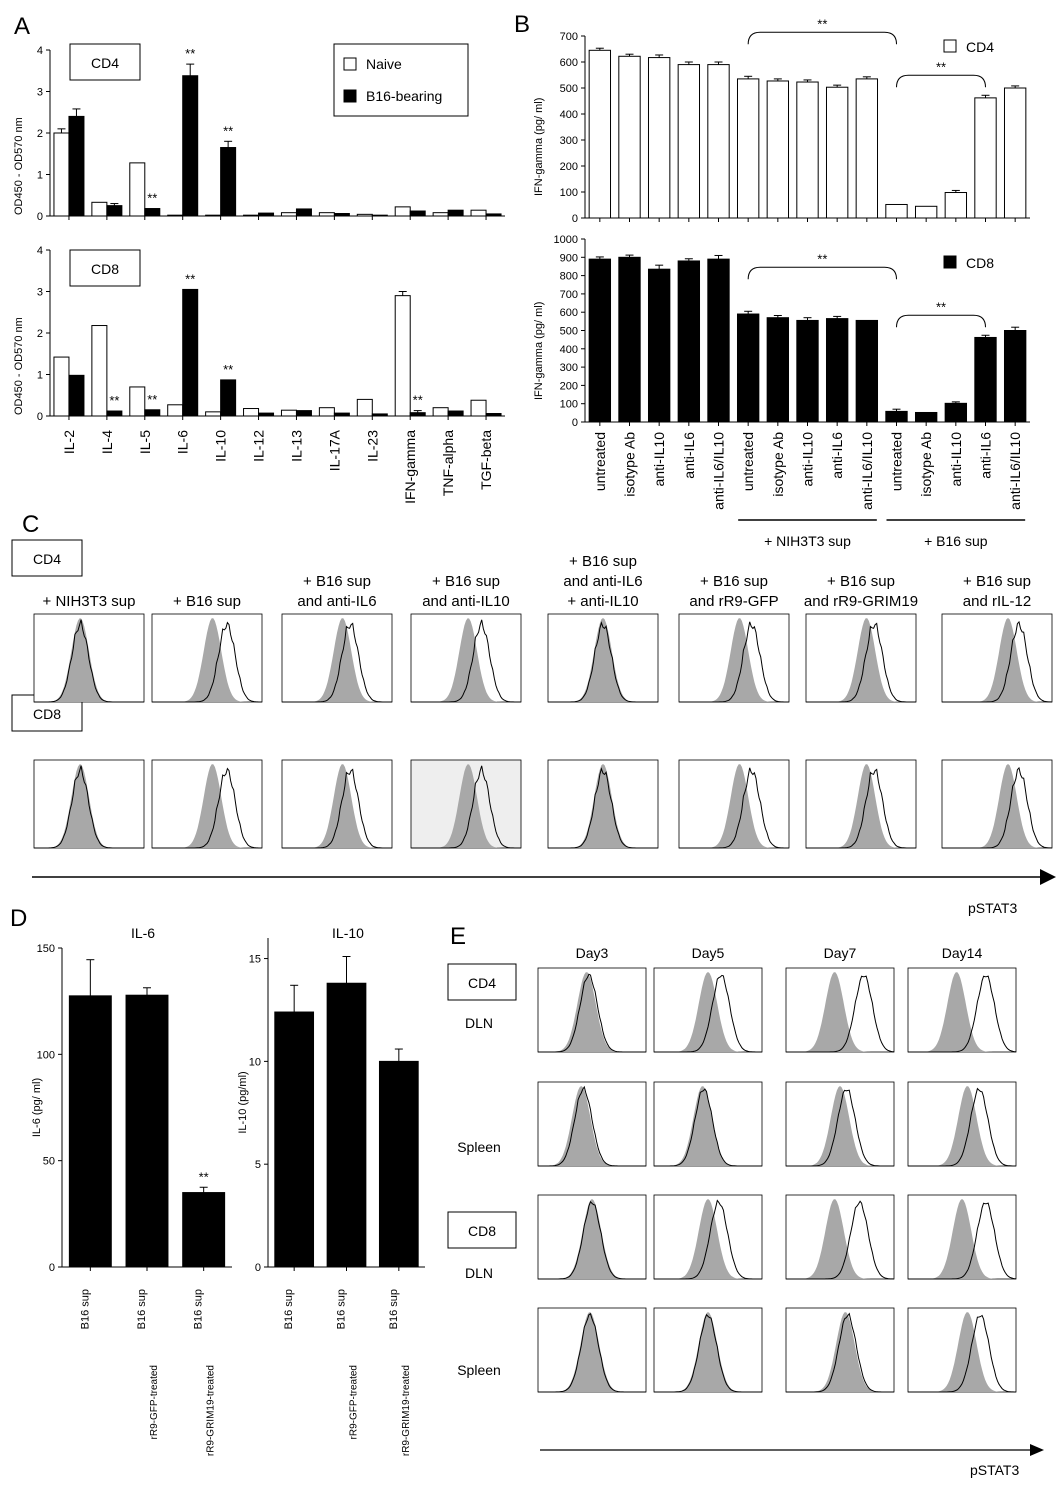  What do you see at coordinates (466, 660) in the screenshot?
I see `panel-c-hist-cd4-3-filled-curve` at bounding box center [466, 660].